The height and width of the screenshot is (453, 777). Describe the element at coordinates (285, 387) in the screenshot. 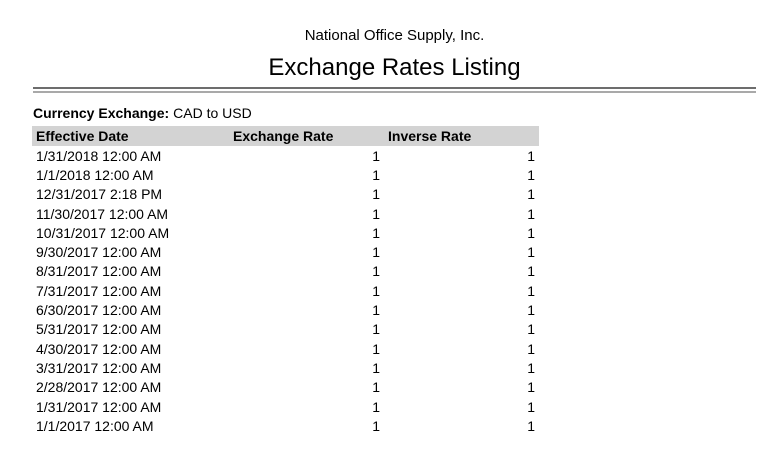

I see `table-row: 2/28/2017 12:00 AM 1 1` at that location.